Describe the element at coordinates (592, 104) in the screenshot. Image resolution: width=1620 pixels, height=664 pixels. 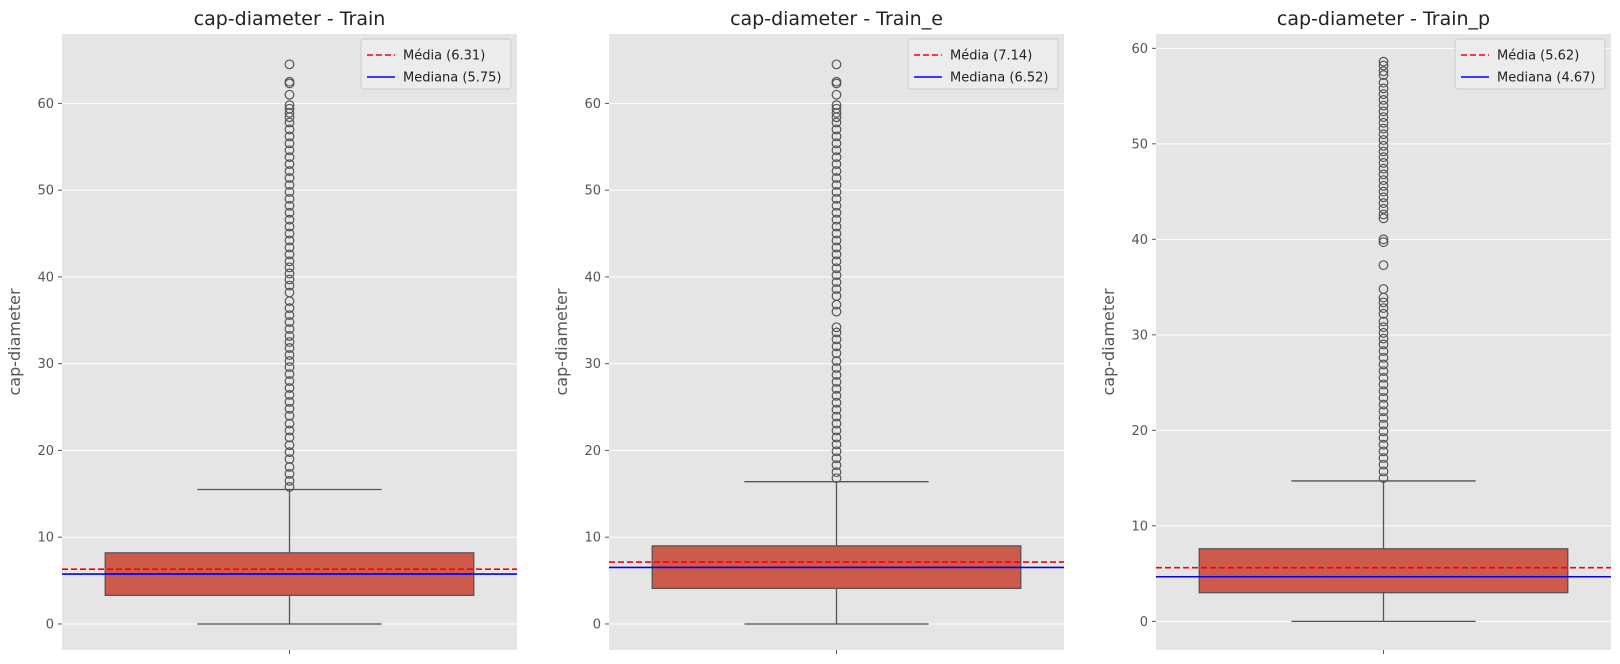
I see `y-tick-label: 60` at that location.